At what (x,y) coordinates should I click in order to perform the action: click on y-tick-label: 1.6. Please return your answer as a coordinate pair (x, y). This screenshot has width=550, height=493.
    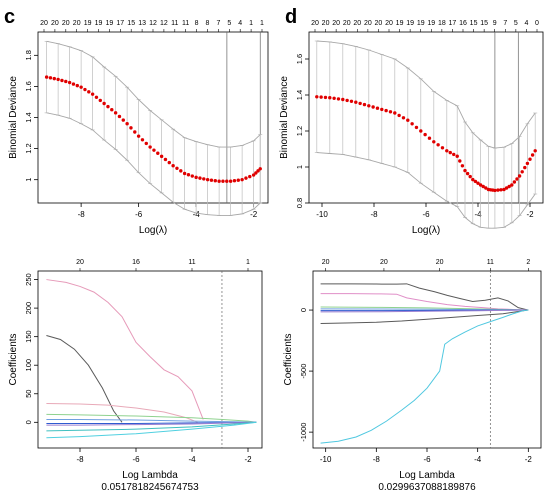
    Looking at the image, I should click on (28, 86).